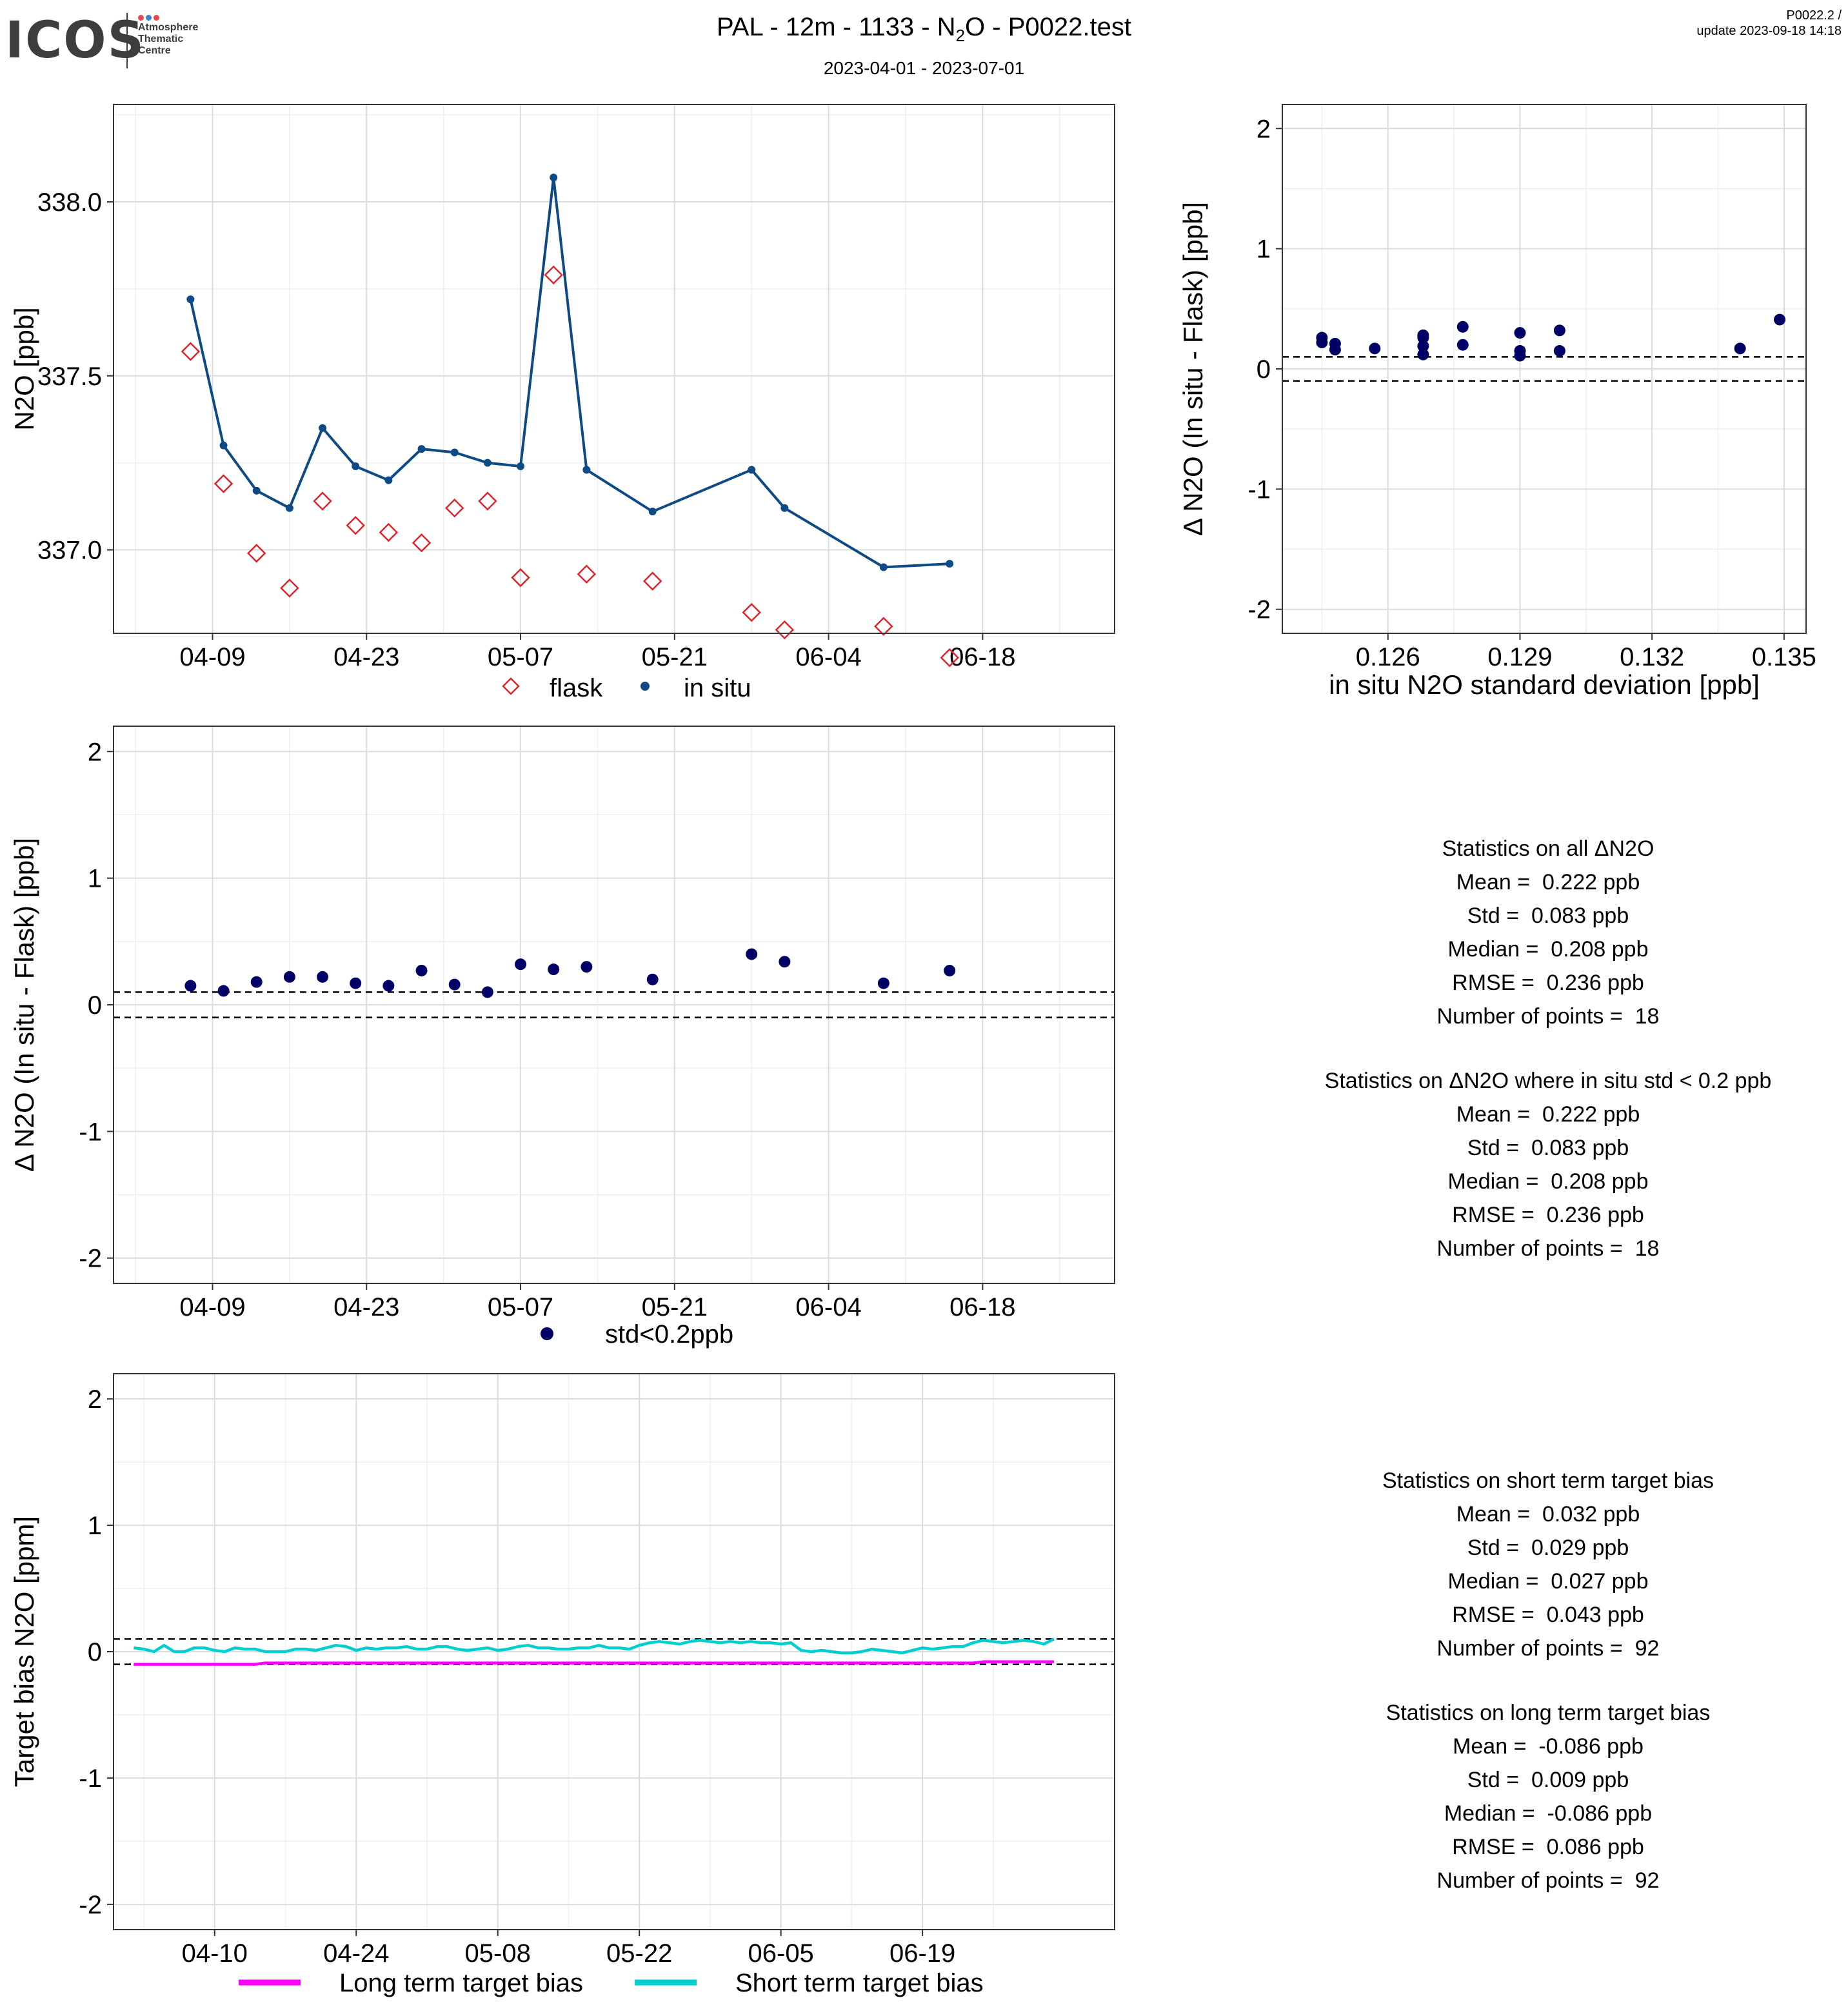 This screenshot has width=1848, height=2007. What do you see at coordinates (511, 686) in the screenshot?
I see `legend-flask-icon` at bounding box center [511, 686].